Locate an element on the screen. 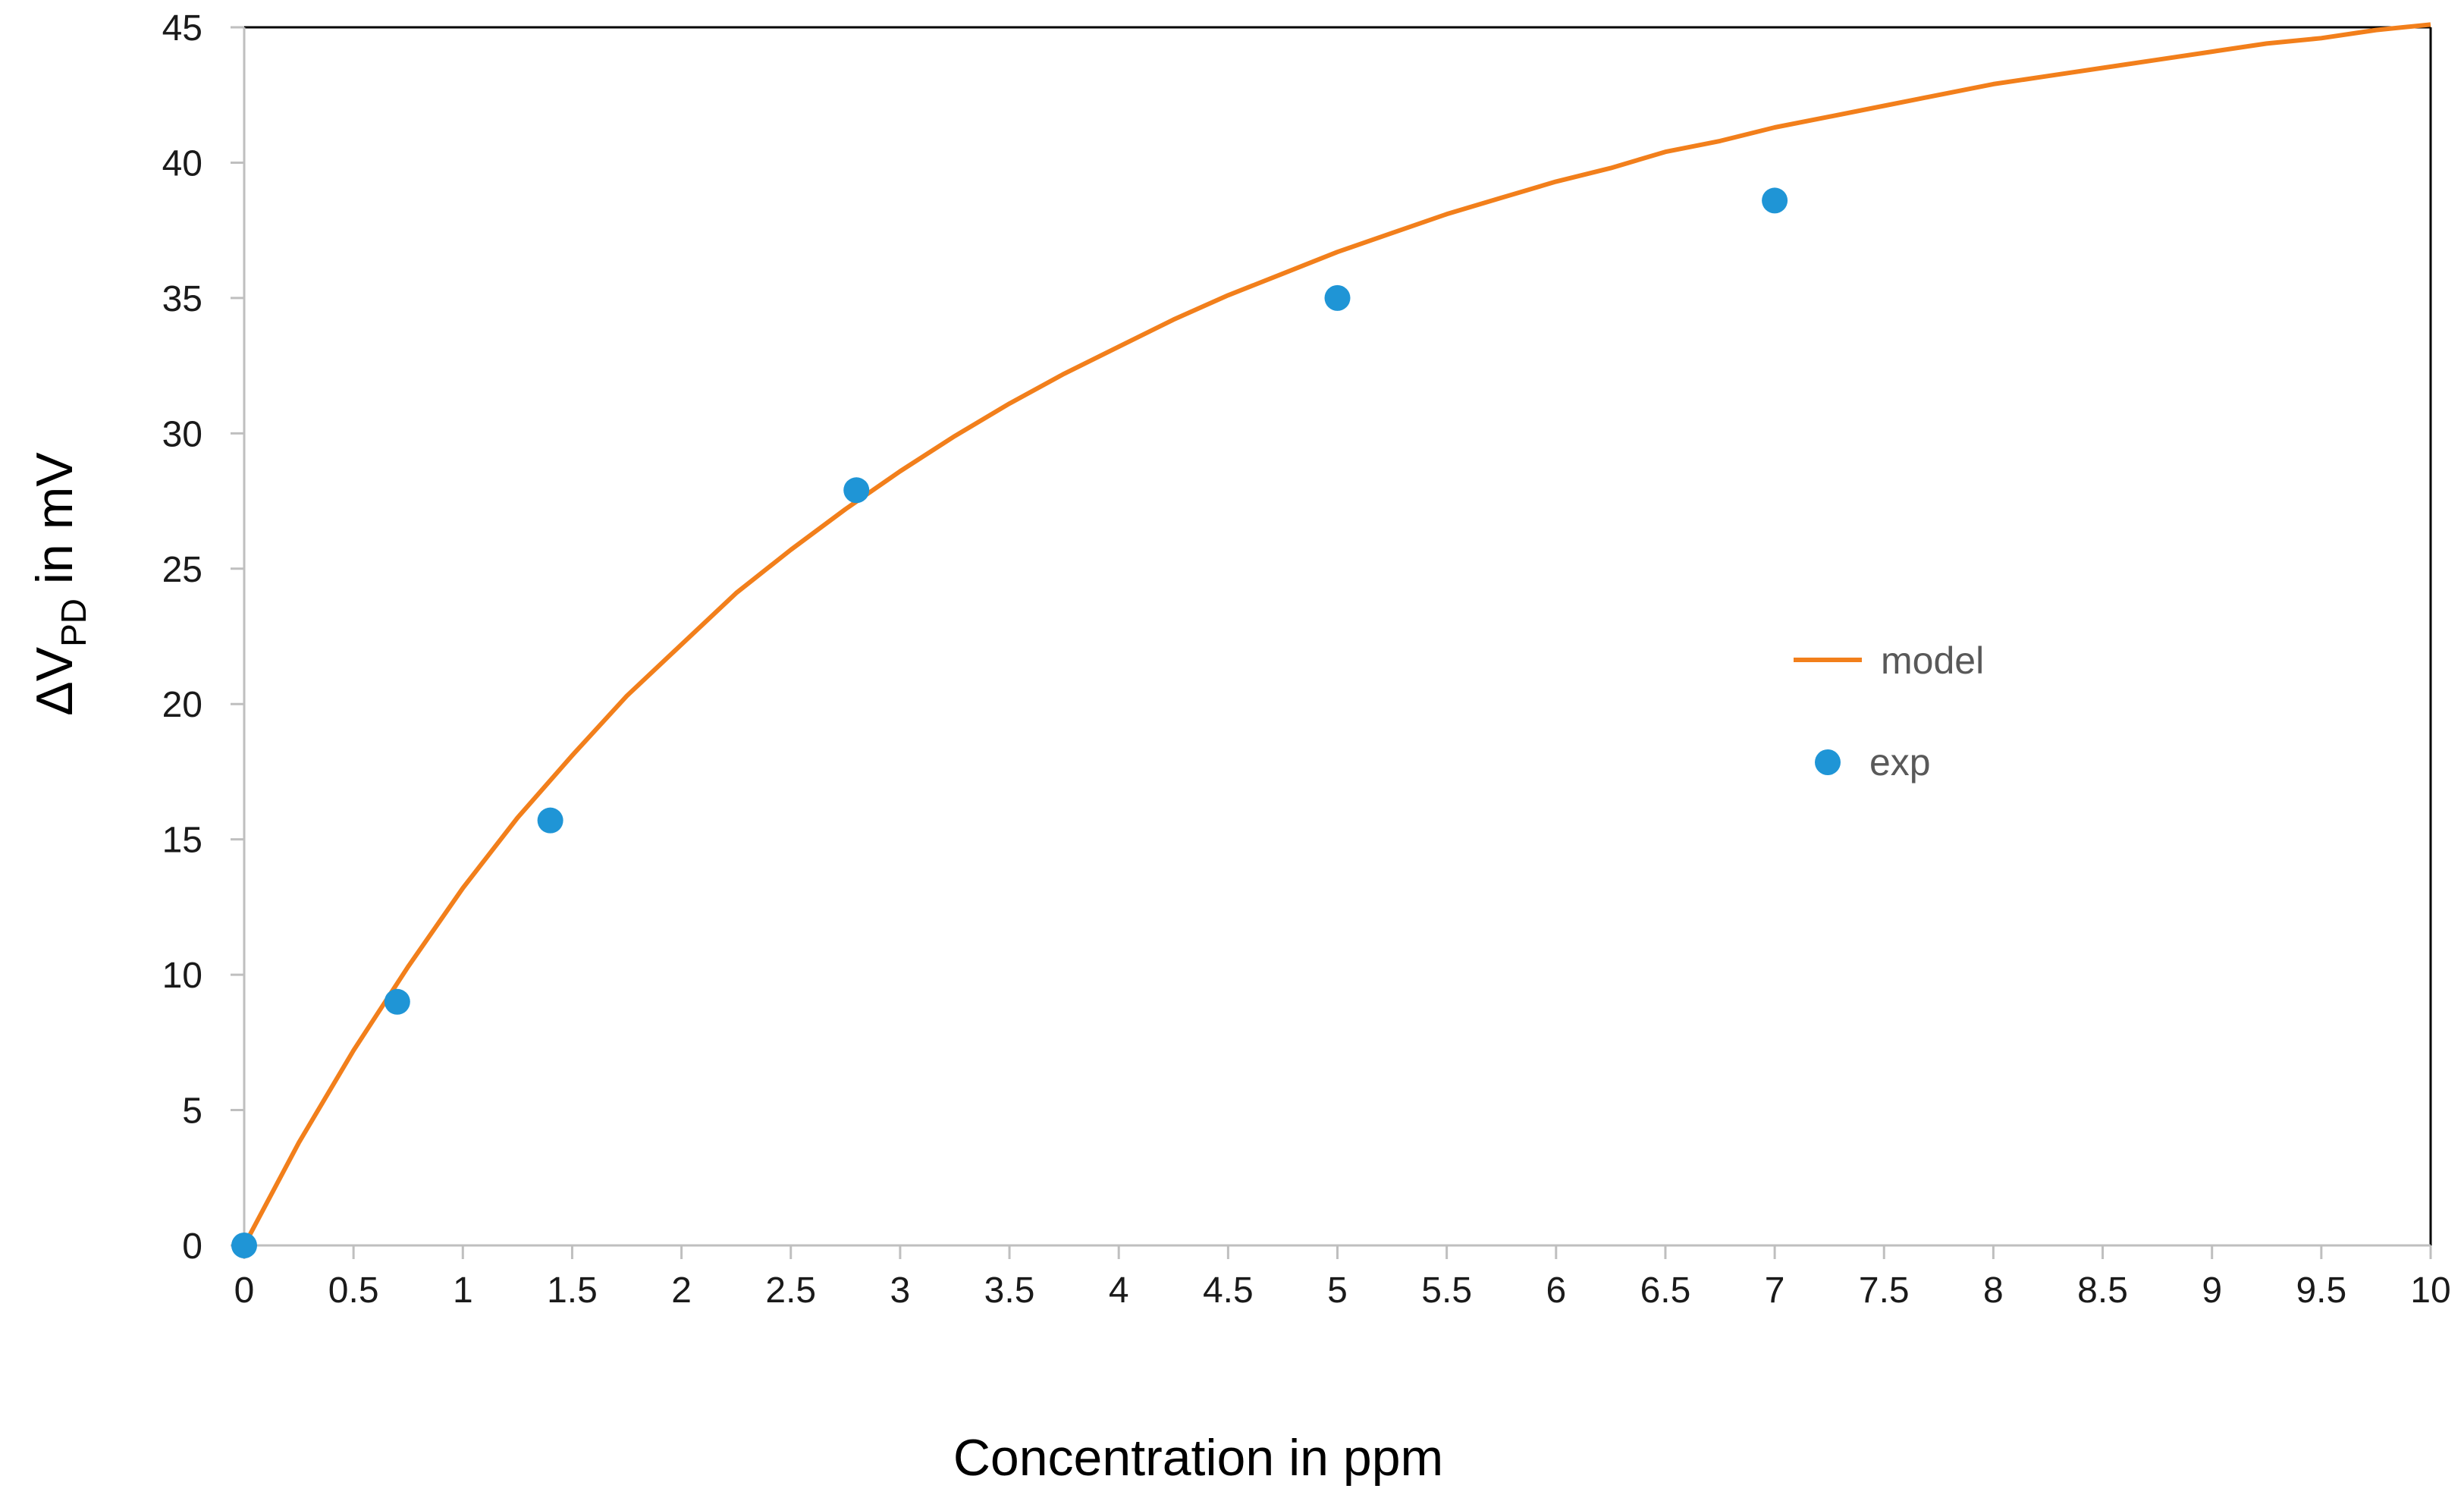 Image resolution: width=2464 pixels, height=1498 pixels. y-axis-ticks: 0 5 10 15 20 25 30 35 40 45 is located at coordinates (203, 637).